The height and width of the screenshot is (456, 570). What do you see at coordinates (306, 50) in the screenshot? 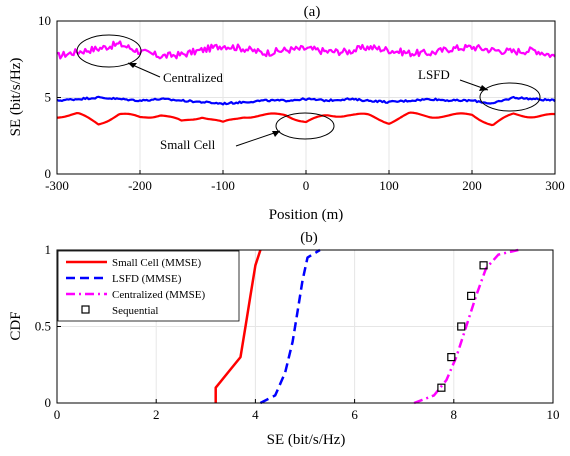
I see `series-line-centralized` at bounding box center [306, 50].